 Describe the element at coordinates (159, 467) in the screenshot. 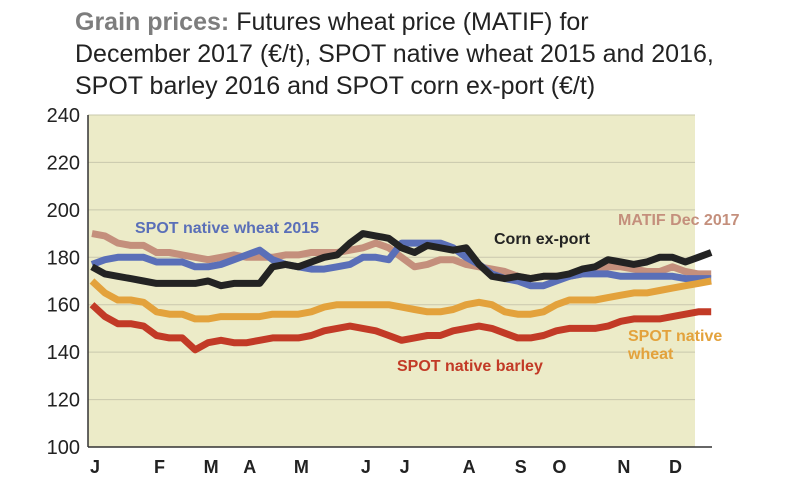

I see `x-tick-label: F` at that location.